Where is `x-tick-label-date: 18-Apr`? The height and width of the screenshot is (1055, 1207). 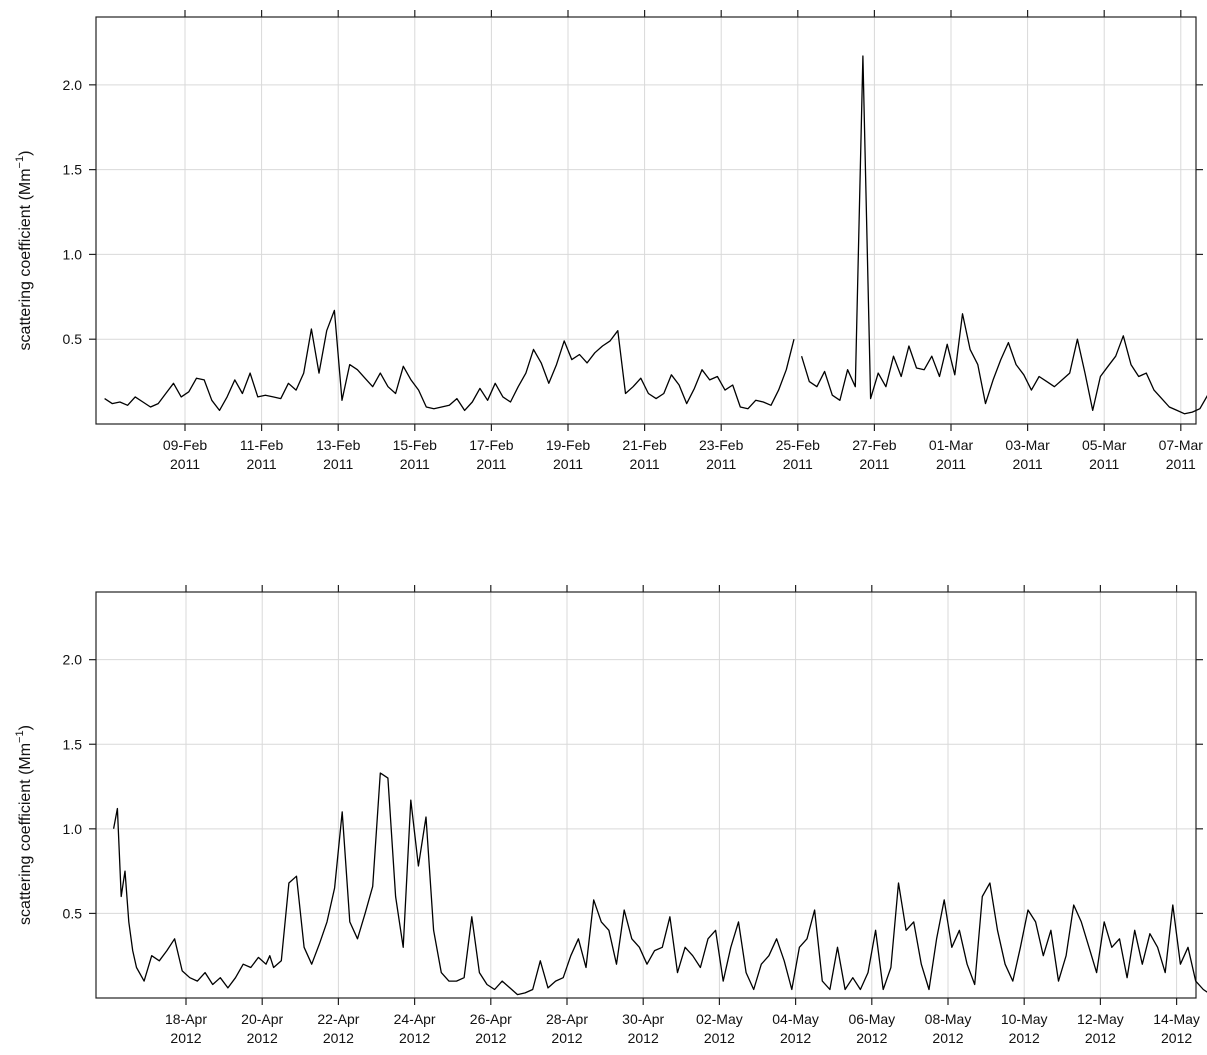
x-tick-label-date: 18-Apr is located at coordinates (186, 1019).